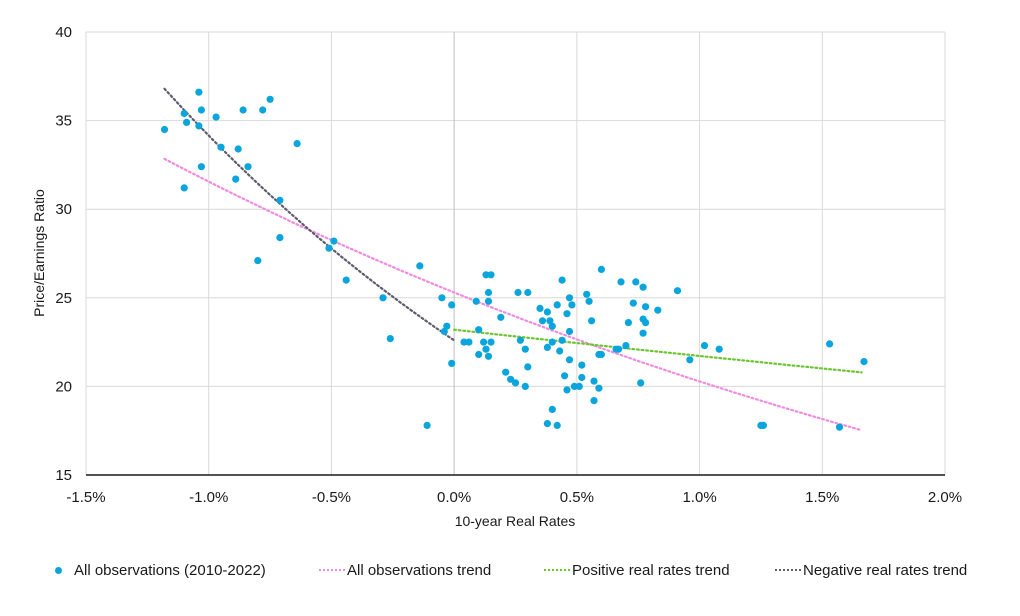 The height and width of the screenshot is (616, 1020). Describe the element at coordinates (419, 570) in the screenshot. I see `legend-label: All observations trend` at that location.